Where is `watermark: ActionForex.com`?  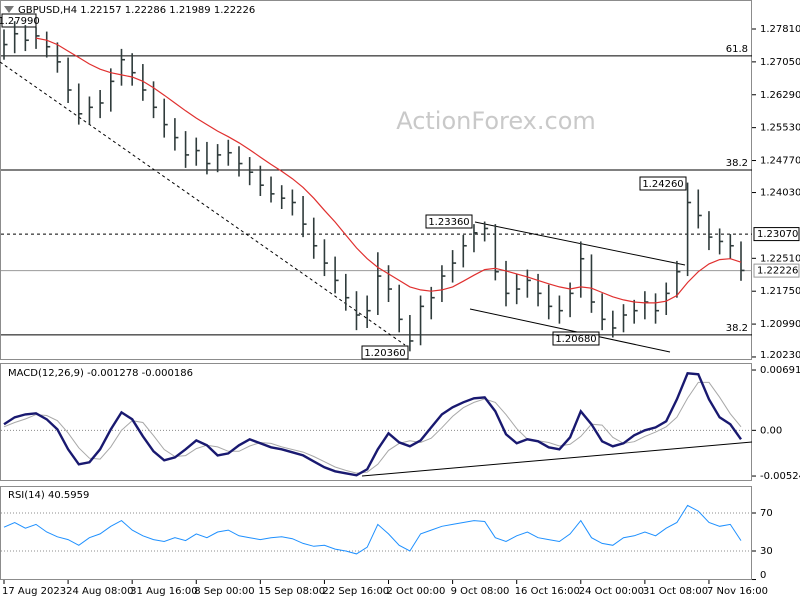
watermark: ActionForex.com is located at coordinates (496, 121).